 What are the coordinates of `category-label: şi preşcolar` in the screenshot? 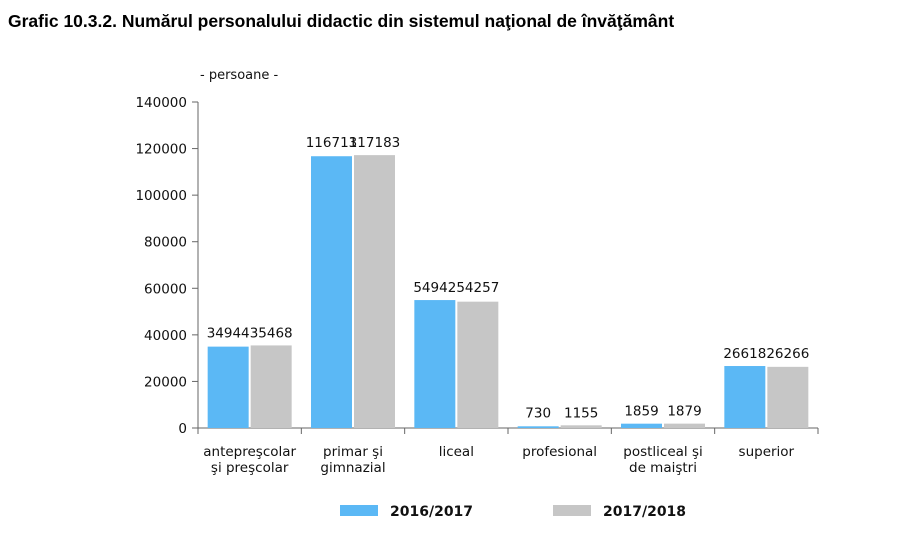 It's located at (250, 468).